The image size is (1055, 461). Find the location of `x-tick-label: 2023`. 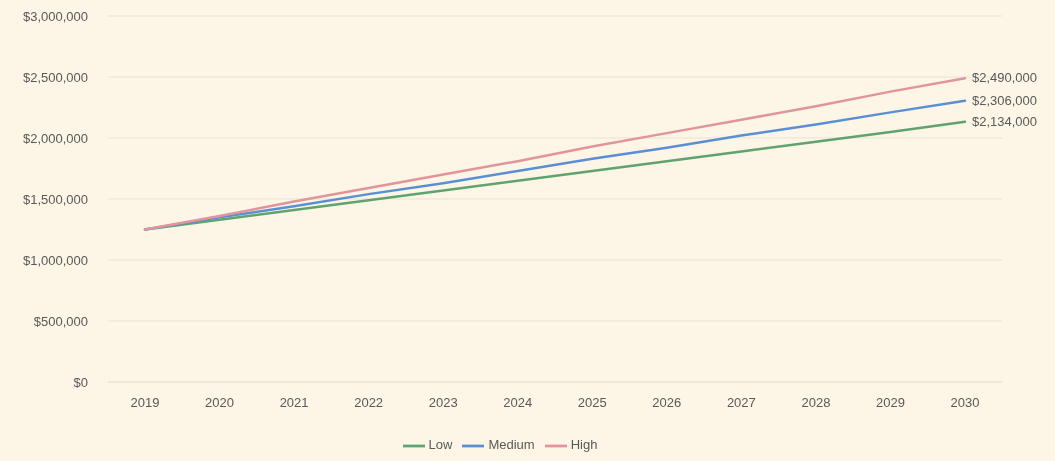

x-tick-label: 2023 is located at coordinates (443, 403).